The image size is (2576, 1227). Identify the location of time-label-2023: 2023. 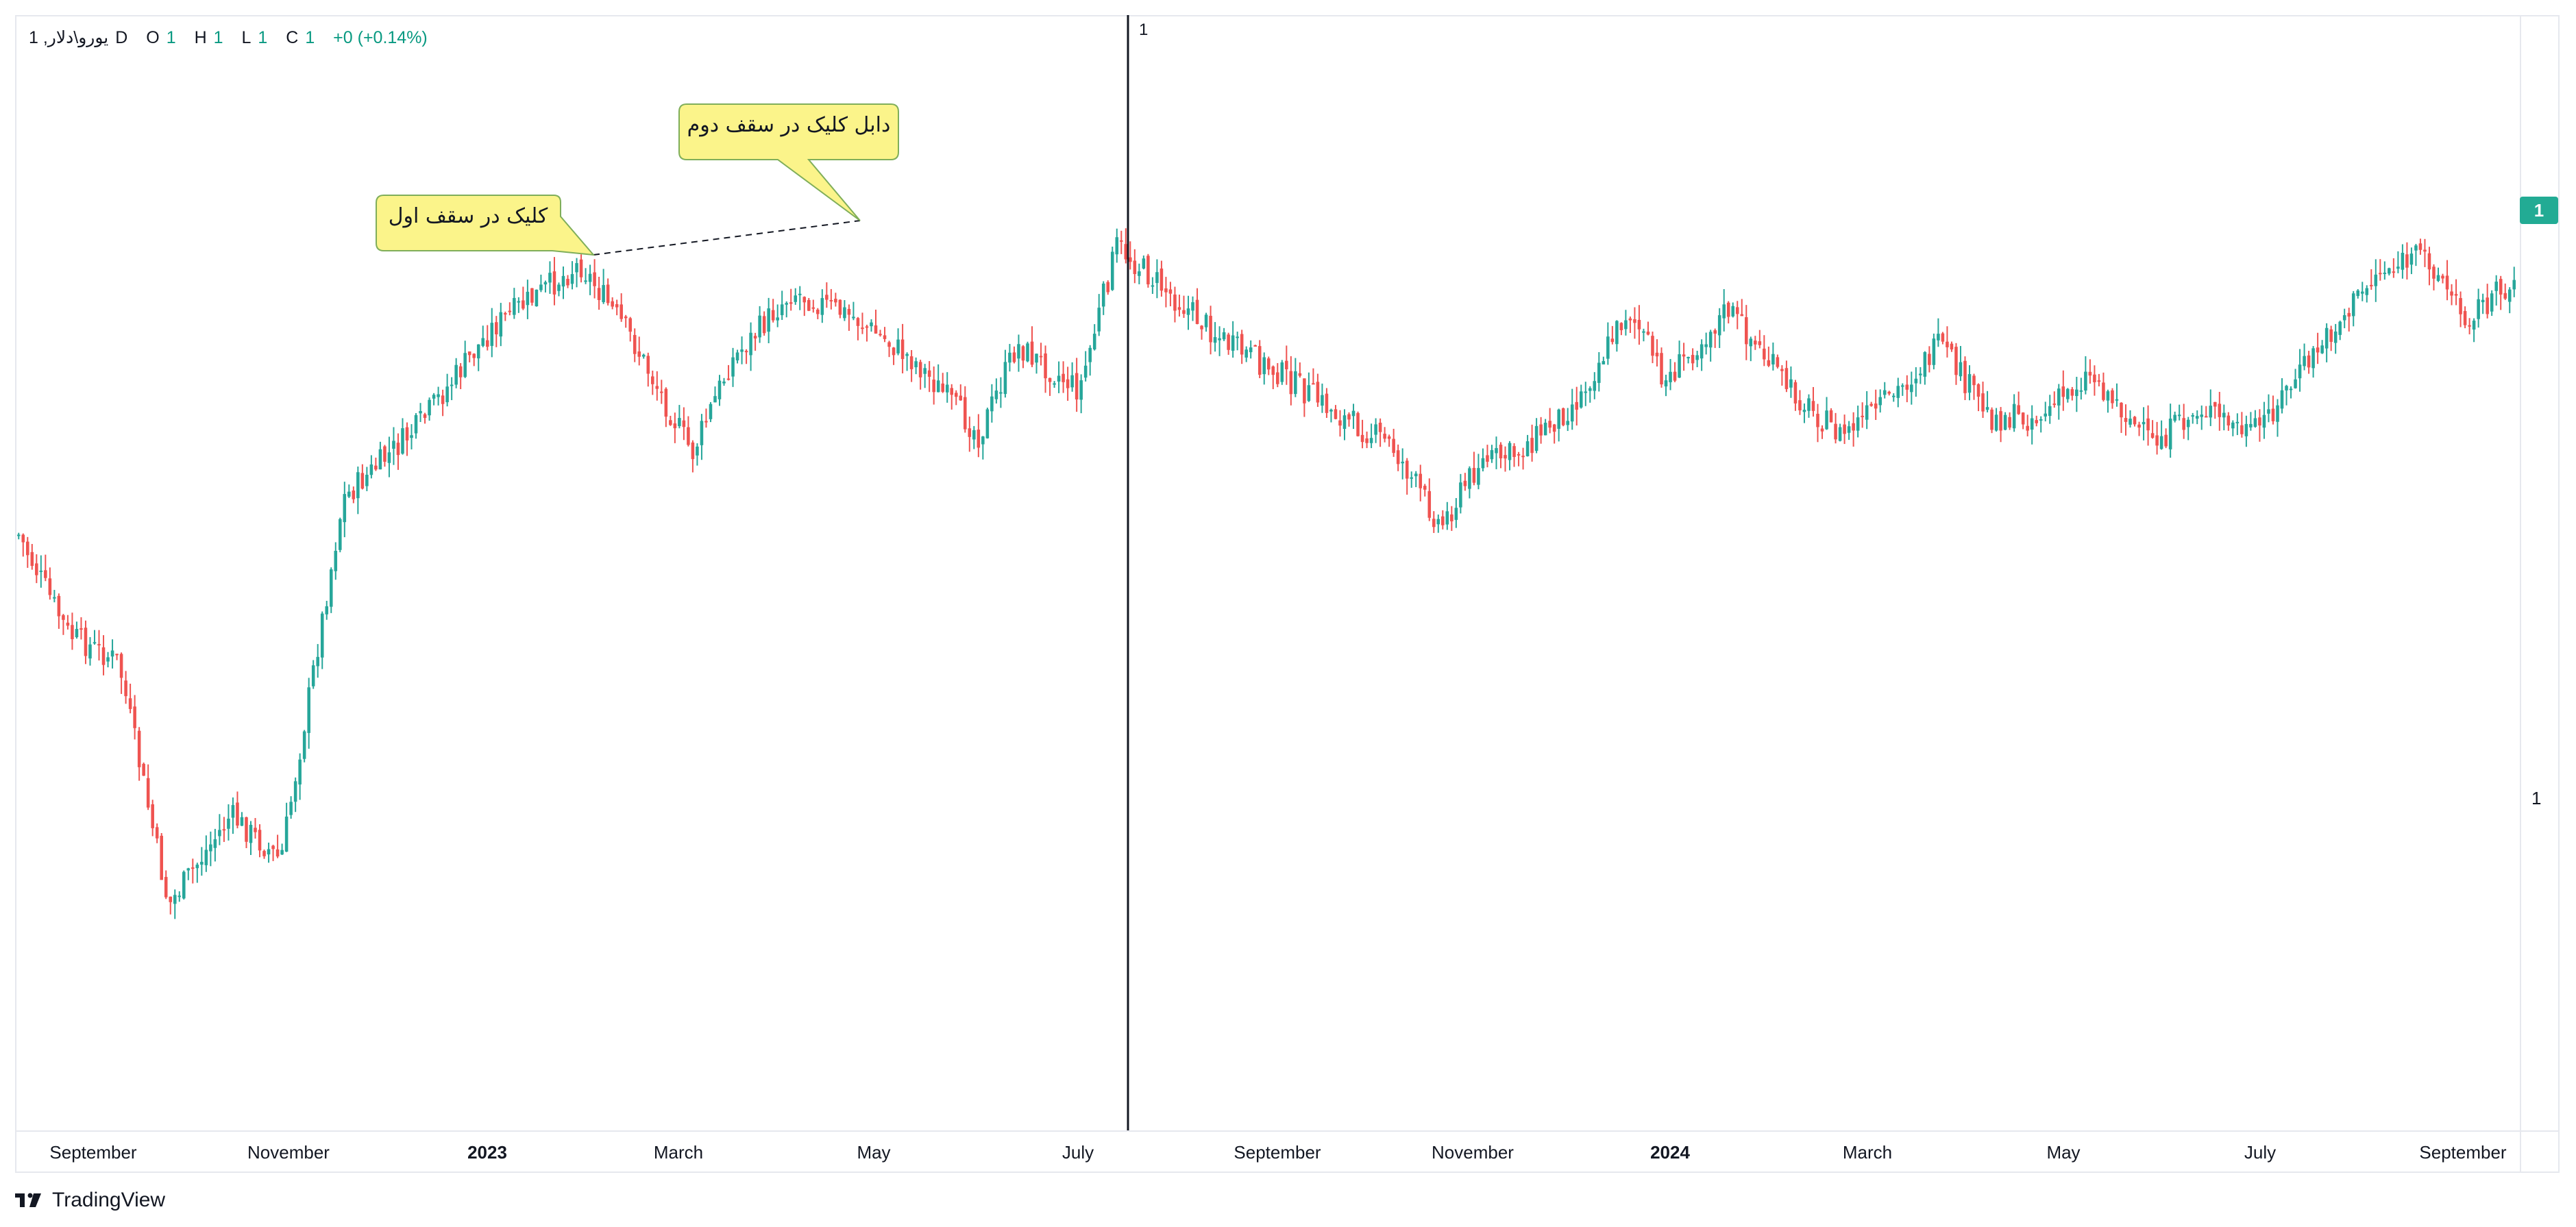
(487, 1152).